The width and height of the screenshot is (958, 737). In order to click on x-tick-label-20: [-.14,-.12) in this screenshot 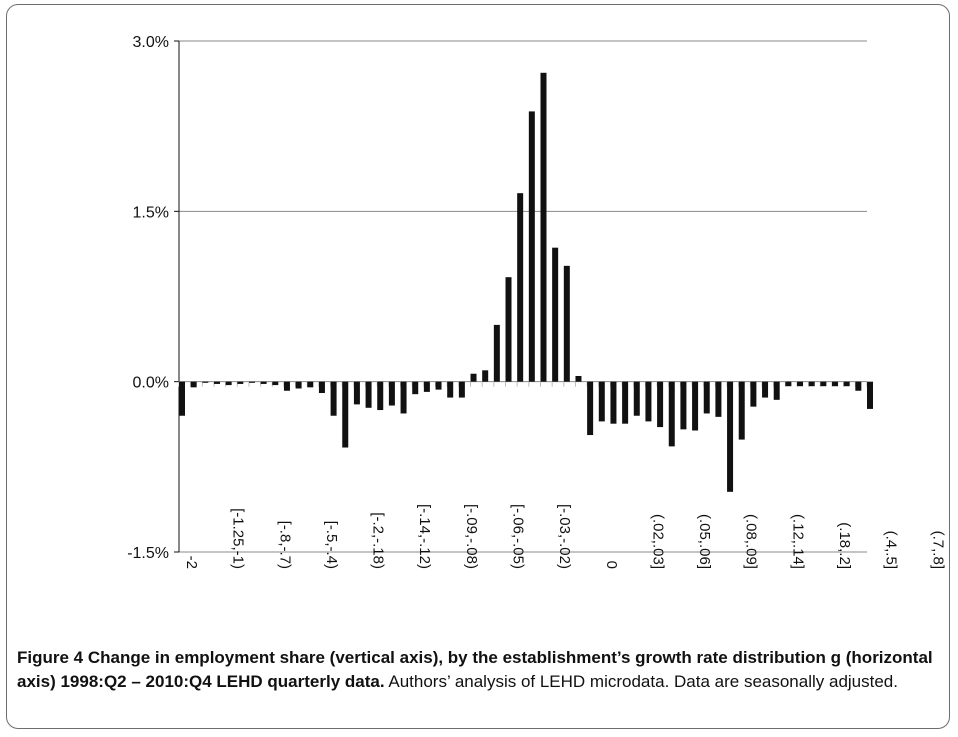, I will do `click(424, 536)`.